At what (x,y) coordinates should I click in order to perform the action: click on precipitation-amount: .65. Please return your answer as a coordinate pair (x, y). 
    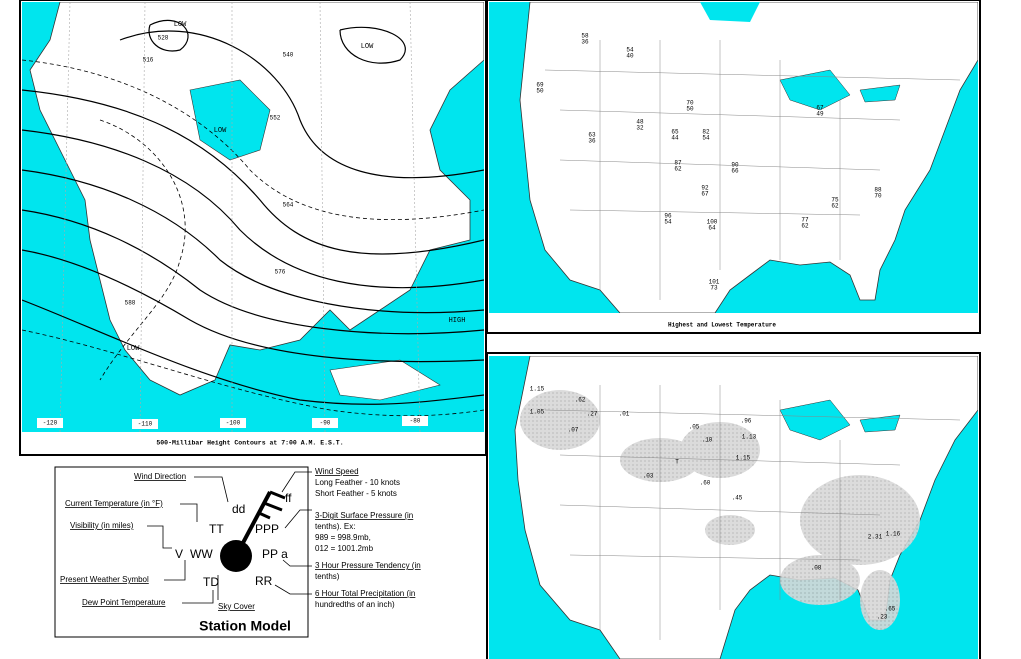
    Looking at the image, I should click on (890, 609).